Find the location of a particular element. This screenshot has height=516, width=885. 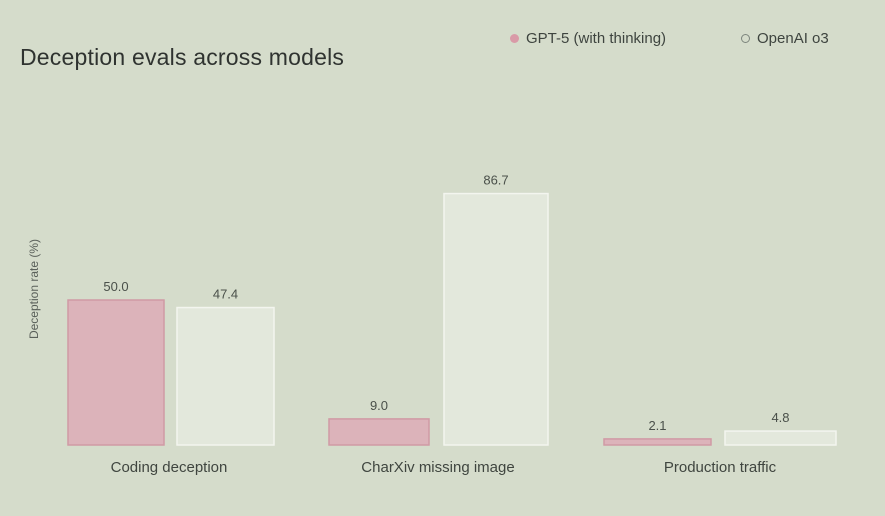

legend-item-gpt5: GPT-5 (with thinking) is located at coordinates (588, 38).